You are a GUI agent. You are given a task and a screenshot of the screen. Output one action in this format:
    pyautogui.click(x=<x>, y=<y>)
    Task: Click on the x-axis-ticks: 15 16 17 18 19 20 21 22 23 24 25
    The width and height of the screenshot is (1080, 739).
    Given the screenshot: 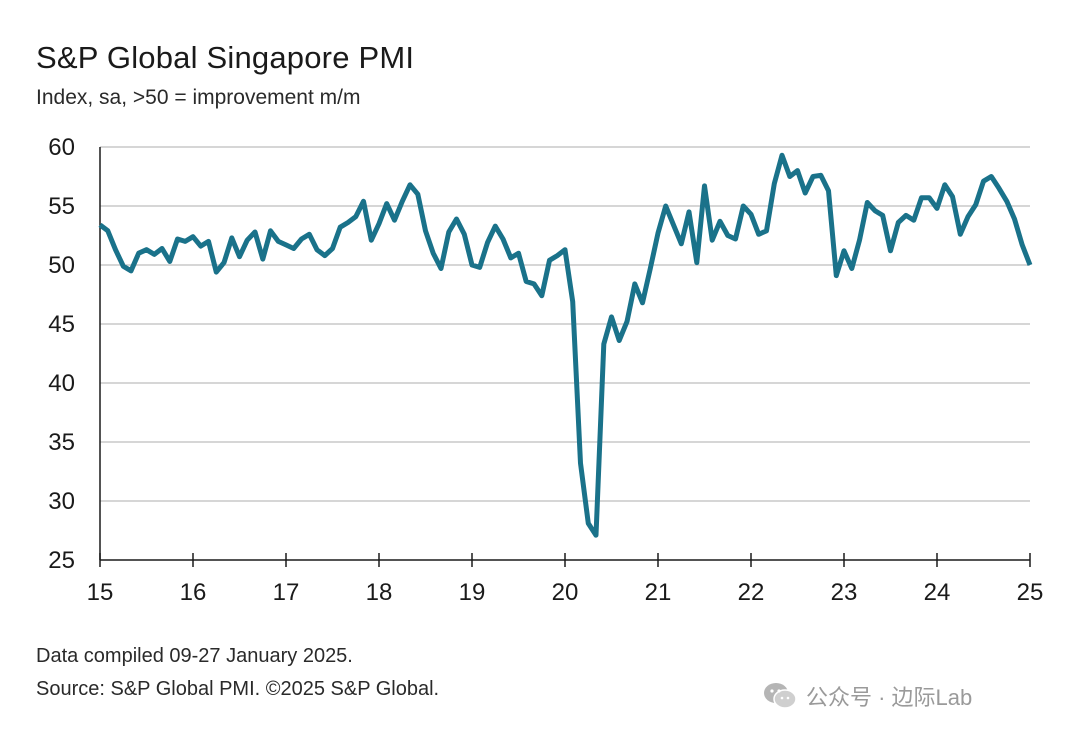 What is the action you would take?
    pyautogui.click(x=565, y=592)
    